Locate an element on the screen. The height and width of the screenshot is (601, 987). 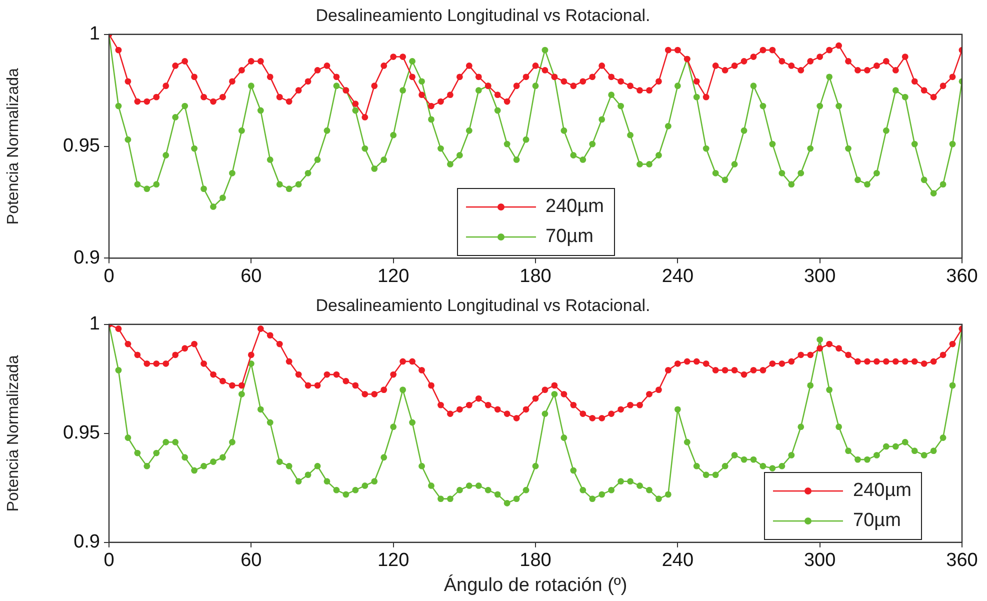
x-axis-title: Ángulo de rotación (º) is located at coordinates (536, 585).